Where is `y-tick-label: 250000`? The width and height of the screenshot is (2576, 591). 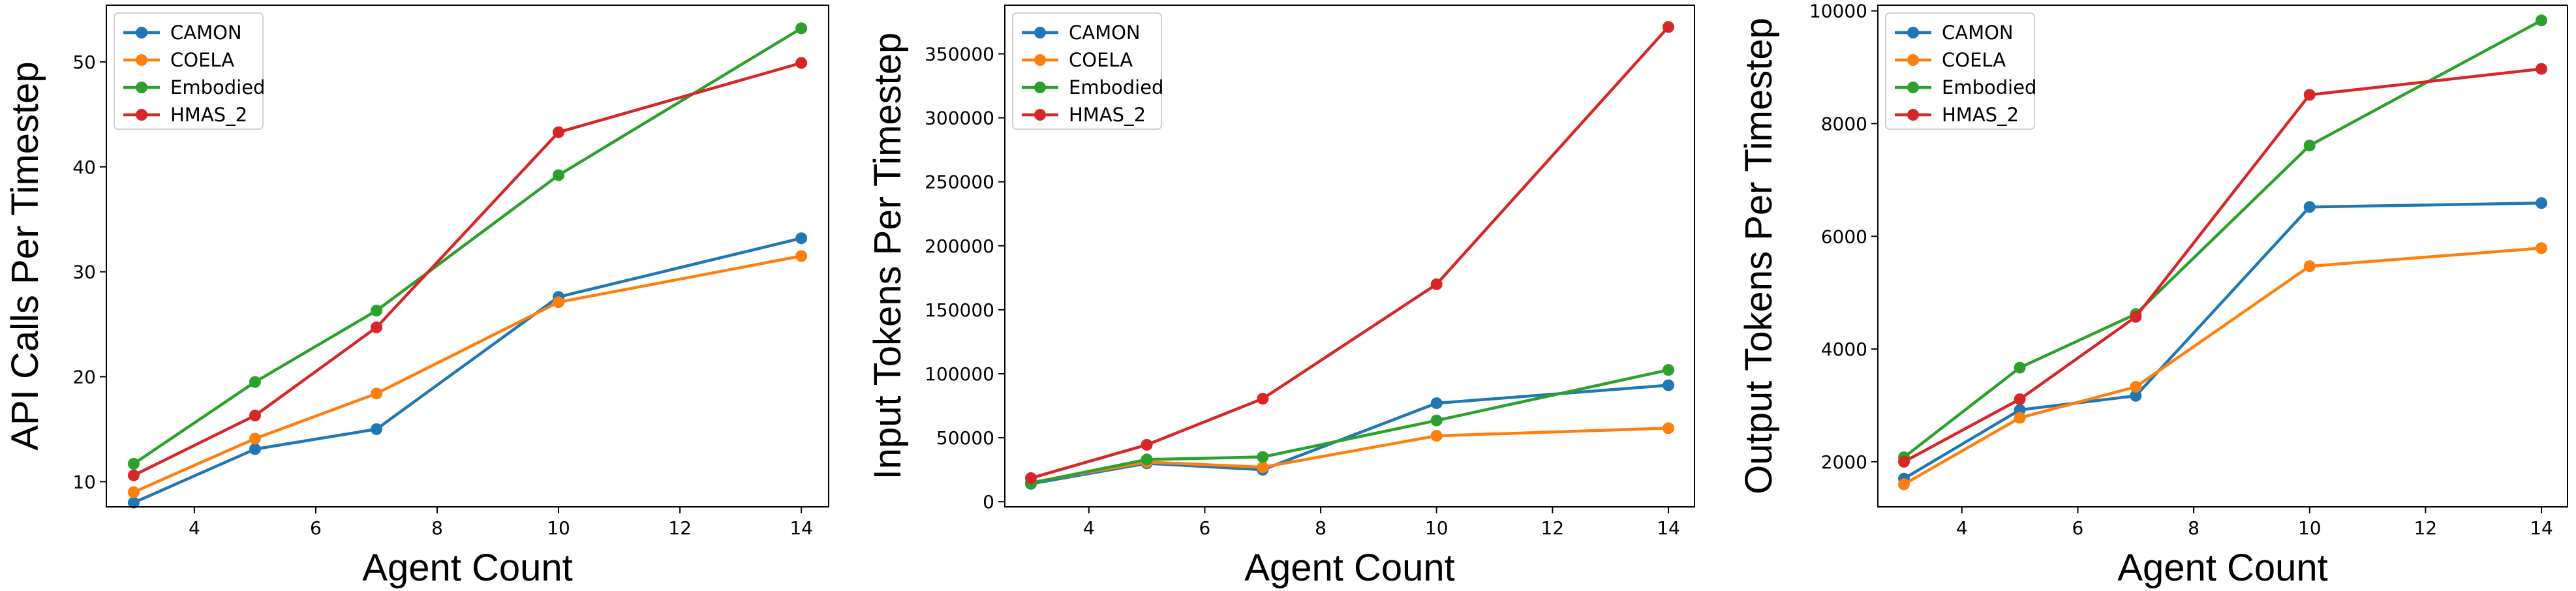
y-tick-label: 250000 is located at coordinates (959, 182).